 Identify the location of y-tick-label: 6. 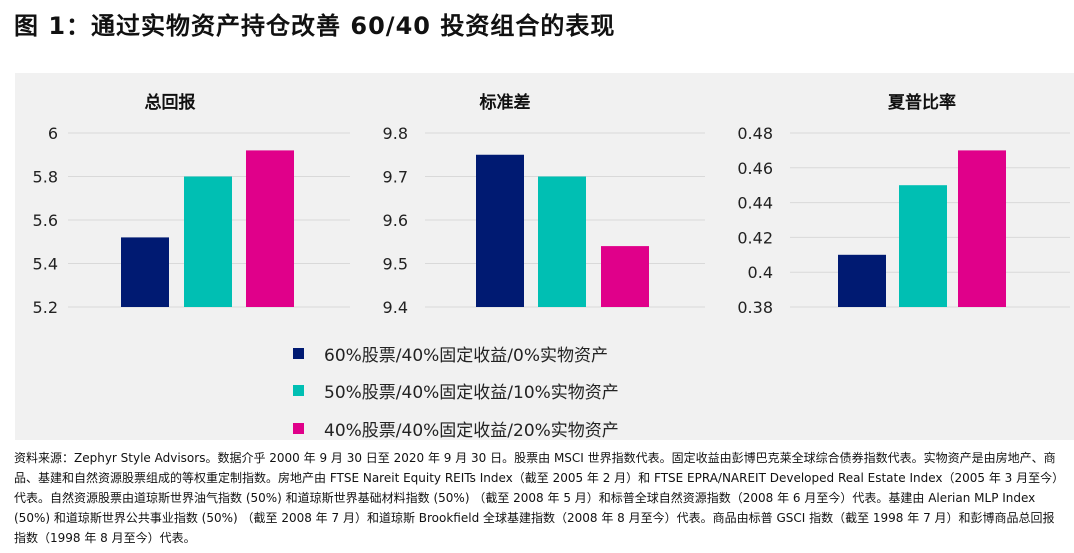
(53, 133).